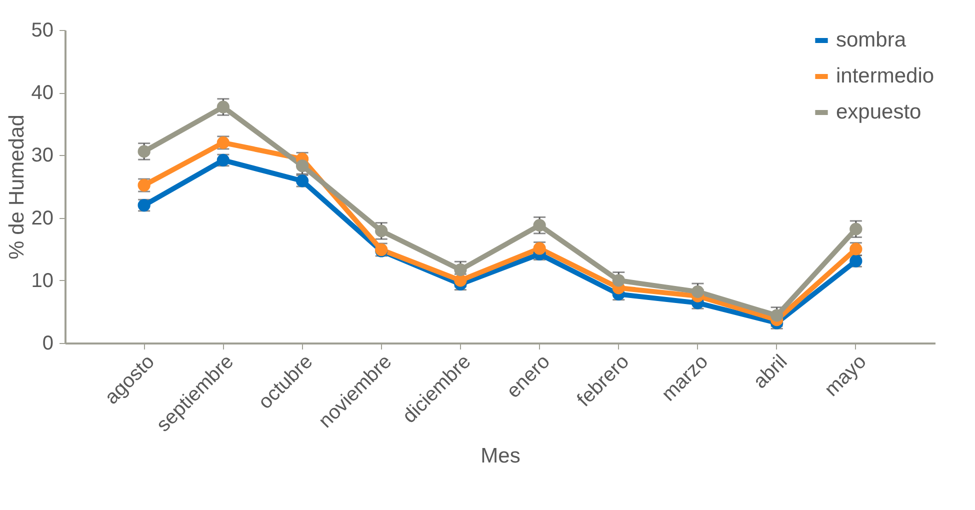  I want to click on y-tick-label: 30, so click(42, 155).